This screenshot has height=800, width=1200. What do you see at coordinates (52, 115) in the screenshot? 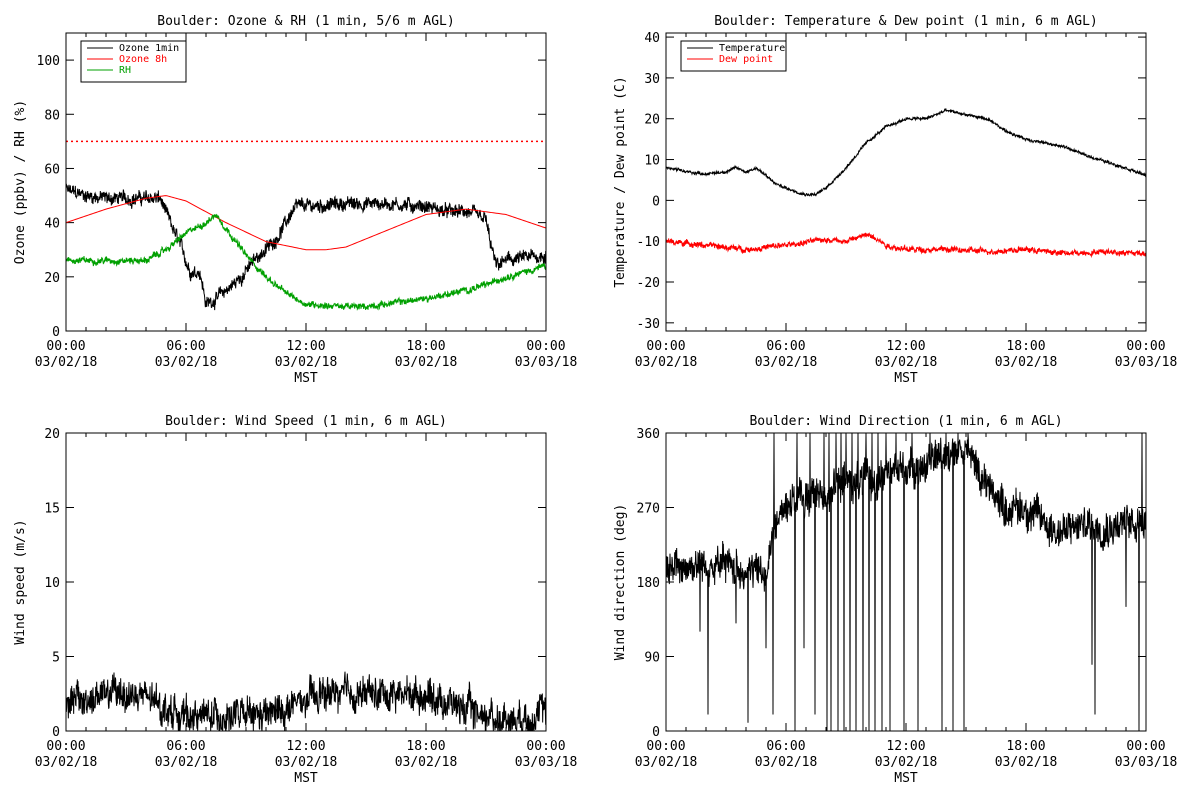
I see `y-tick-label: 80` at bounding box center [52, 115].